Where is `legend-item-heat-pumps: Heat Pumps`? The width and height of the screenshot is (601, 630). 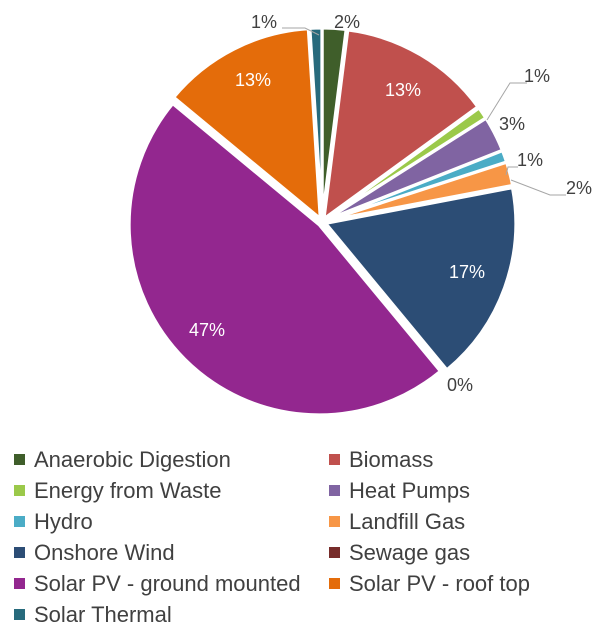 legend-item-heat-pumps: Heat Pumps is located at coordinates (461, 490).